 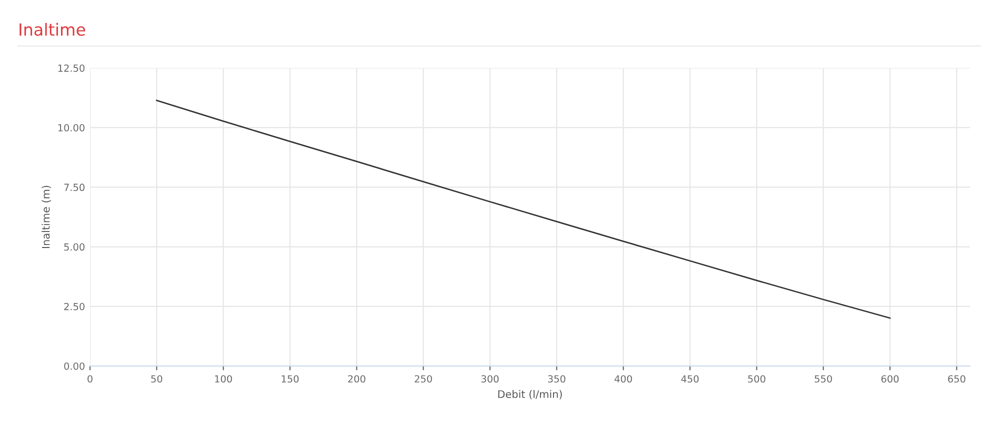 What do you see at coordinates (53, 29) in the screenshot?
I see `chart-title: Inaltime` at bounding box center [53, 29].